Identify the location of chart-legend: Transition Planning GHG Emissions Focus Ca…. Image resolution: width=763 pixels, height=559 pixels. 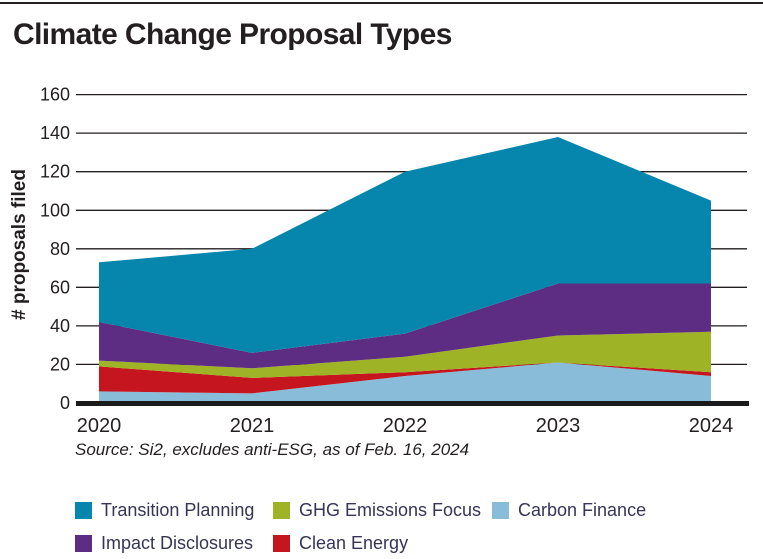
(360, 526).